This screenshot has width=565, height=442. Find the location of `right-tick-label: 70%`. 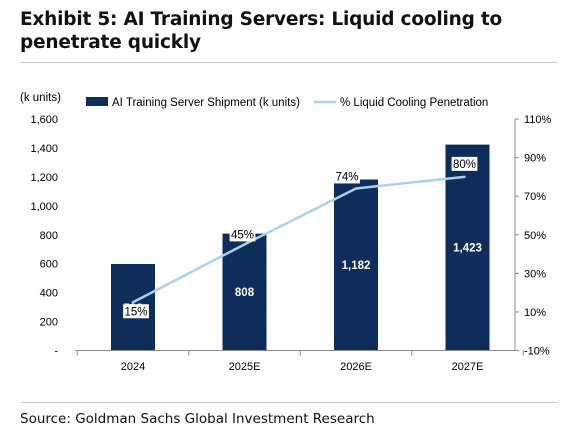

right-tick-label: 70% is located at coordinates (535, 197).